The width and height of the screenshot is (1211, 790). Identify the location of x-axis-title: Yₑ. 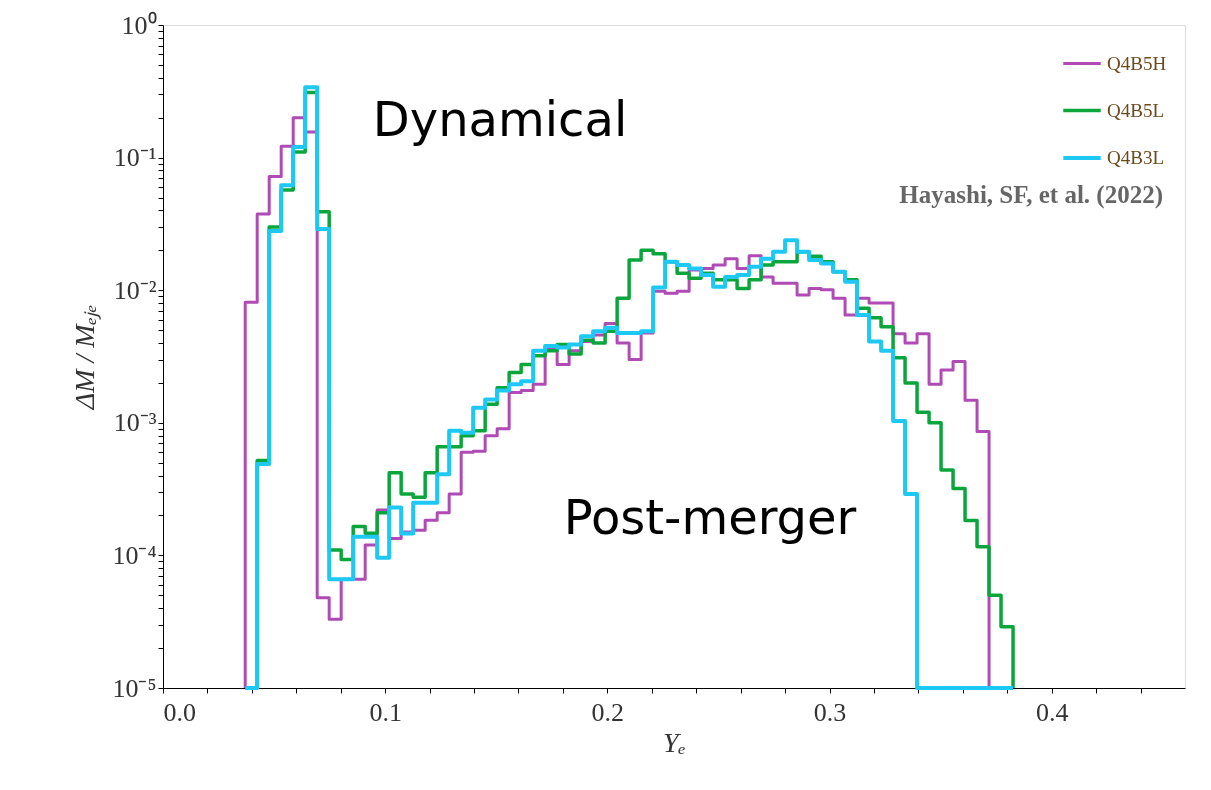
(674, 742).